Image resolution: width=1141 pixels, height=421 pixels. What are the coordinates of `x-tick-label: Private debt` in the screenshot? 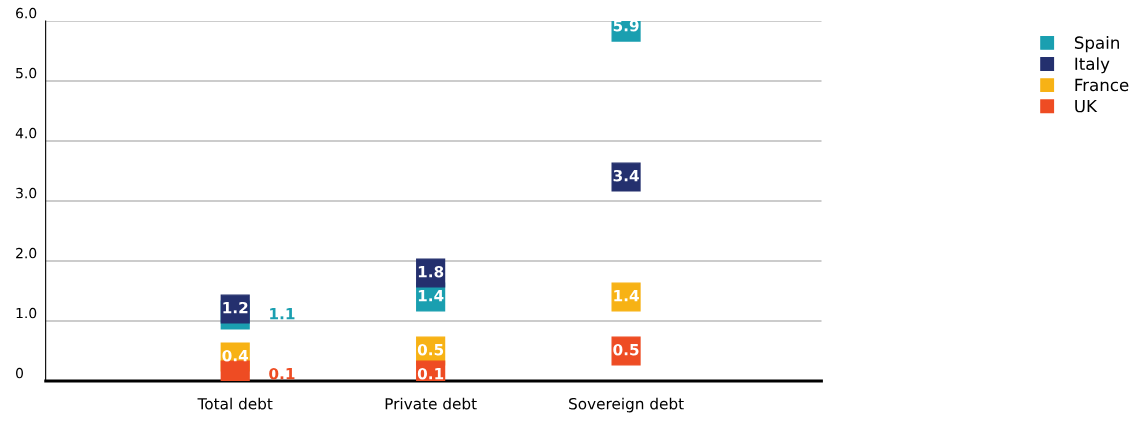 It's located at (431, 403).